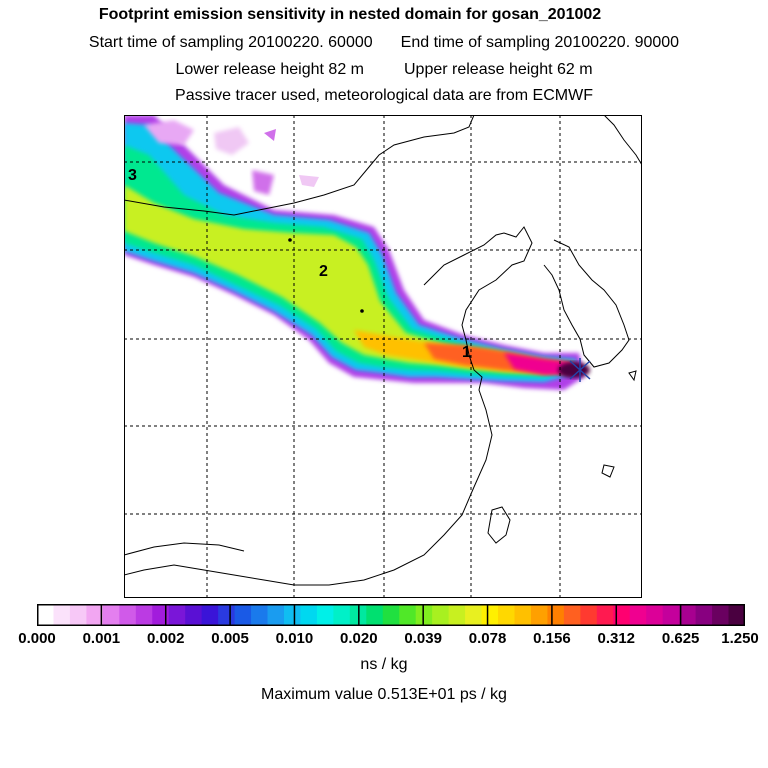 This screenshot has height=768, width=768. Describe the element at coordinates (294, 638) in the screenshot. I see `colorbar-tick-label: 0.010` at that location.